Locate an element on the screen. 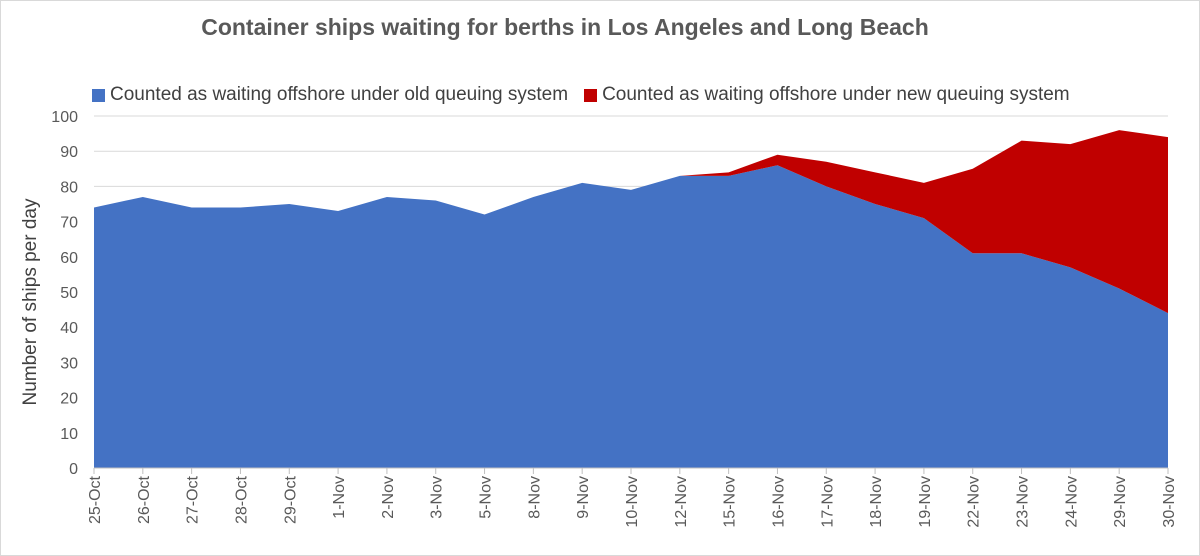  y-tick-label: 70 is located at coordinates (69, 223).